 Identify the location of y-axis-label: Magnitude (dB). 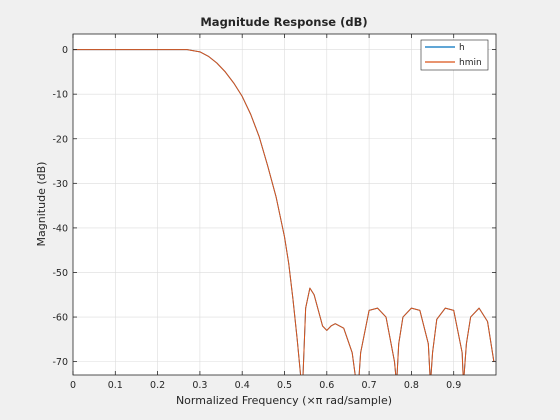
(41, 204).